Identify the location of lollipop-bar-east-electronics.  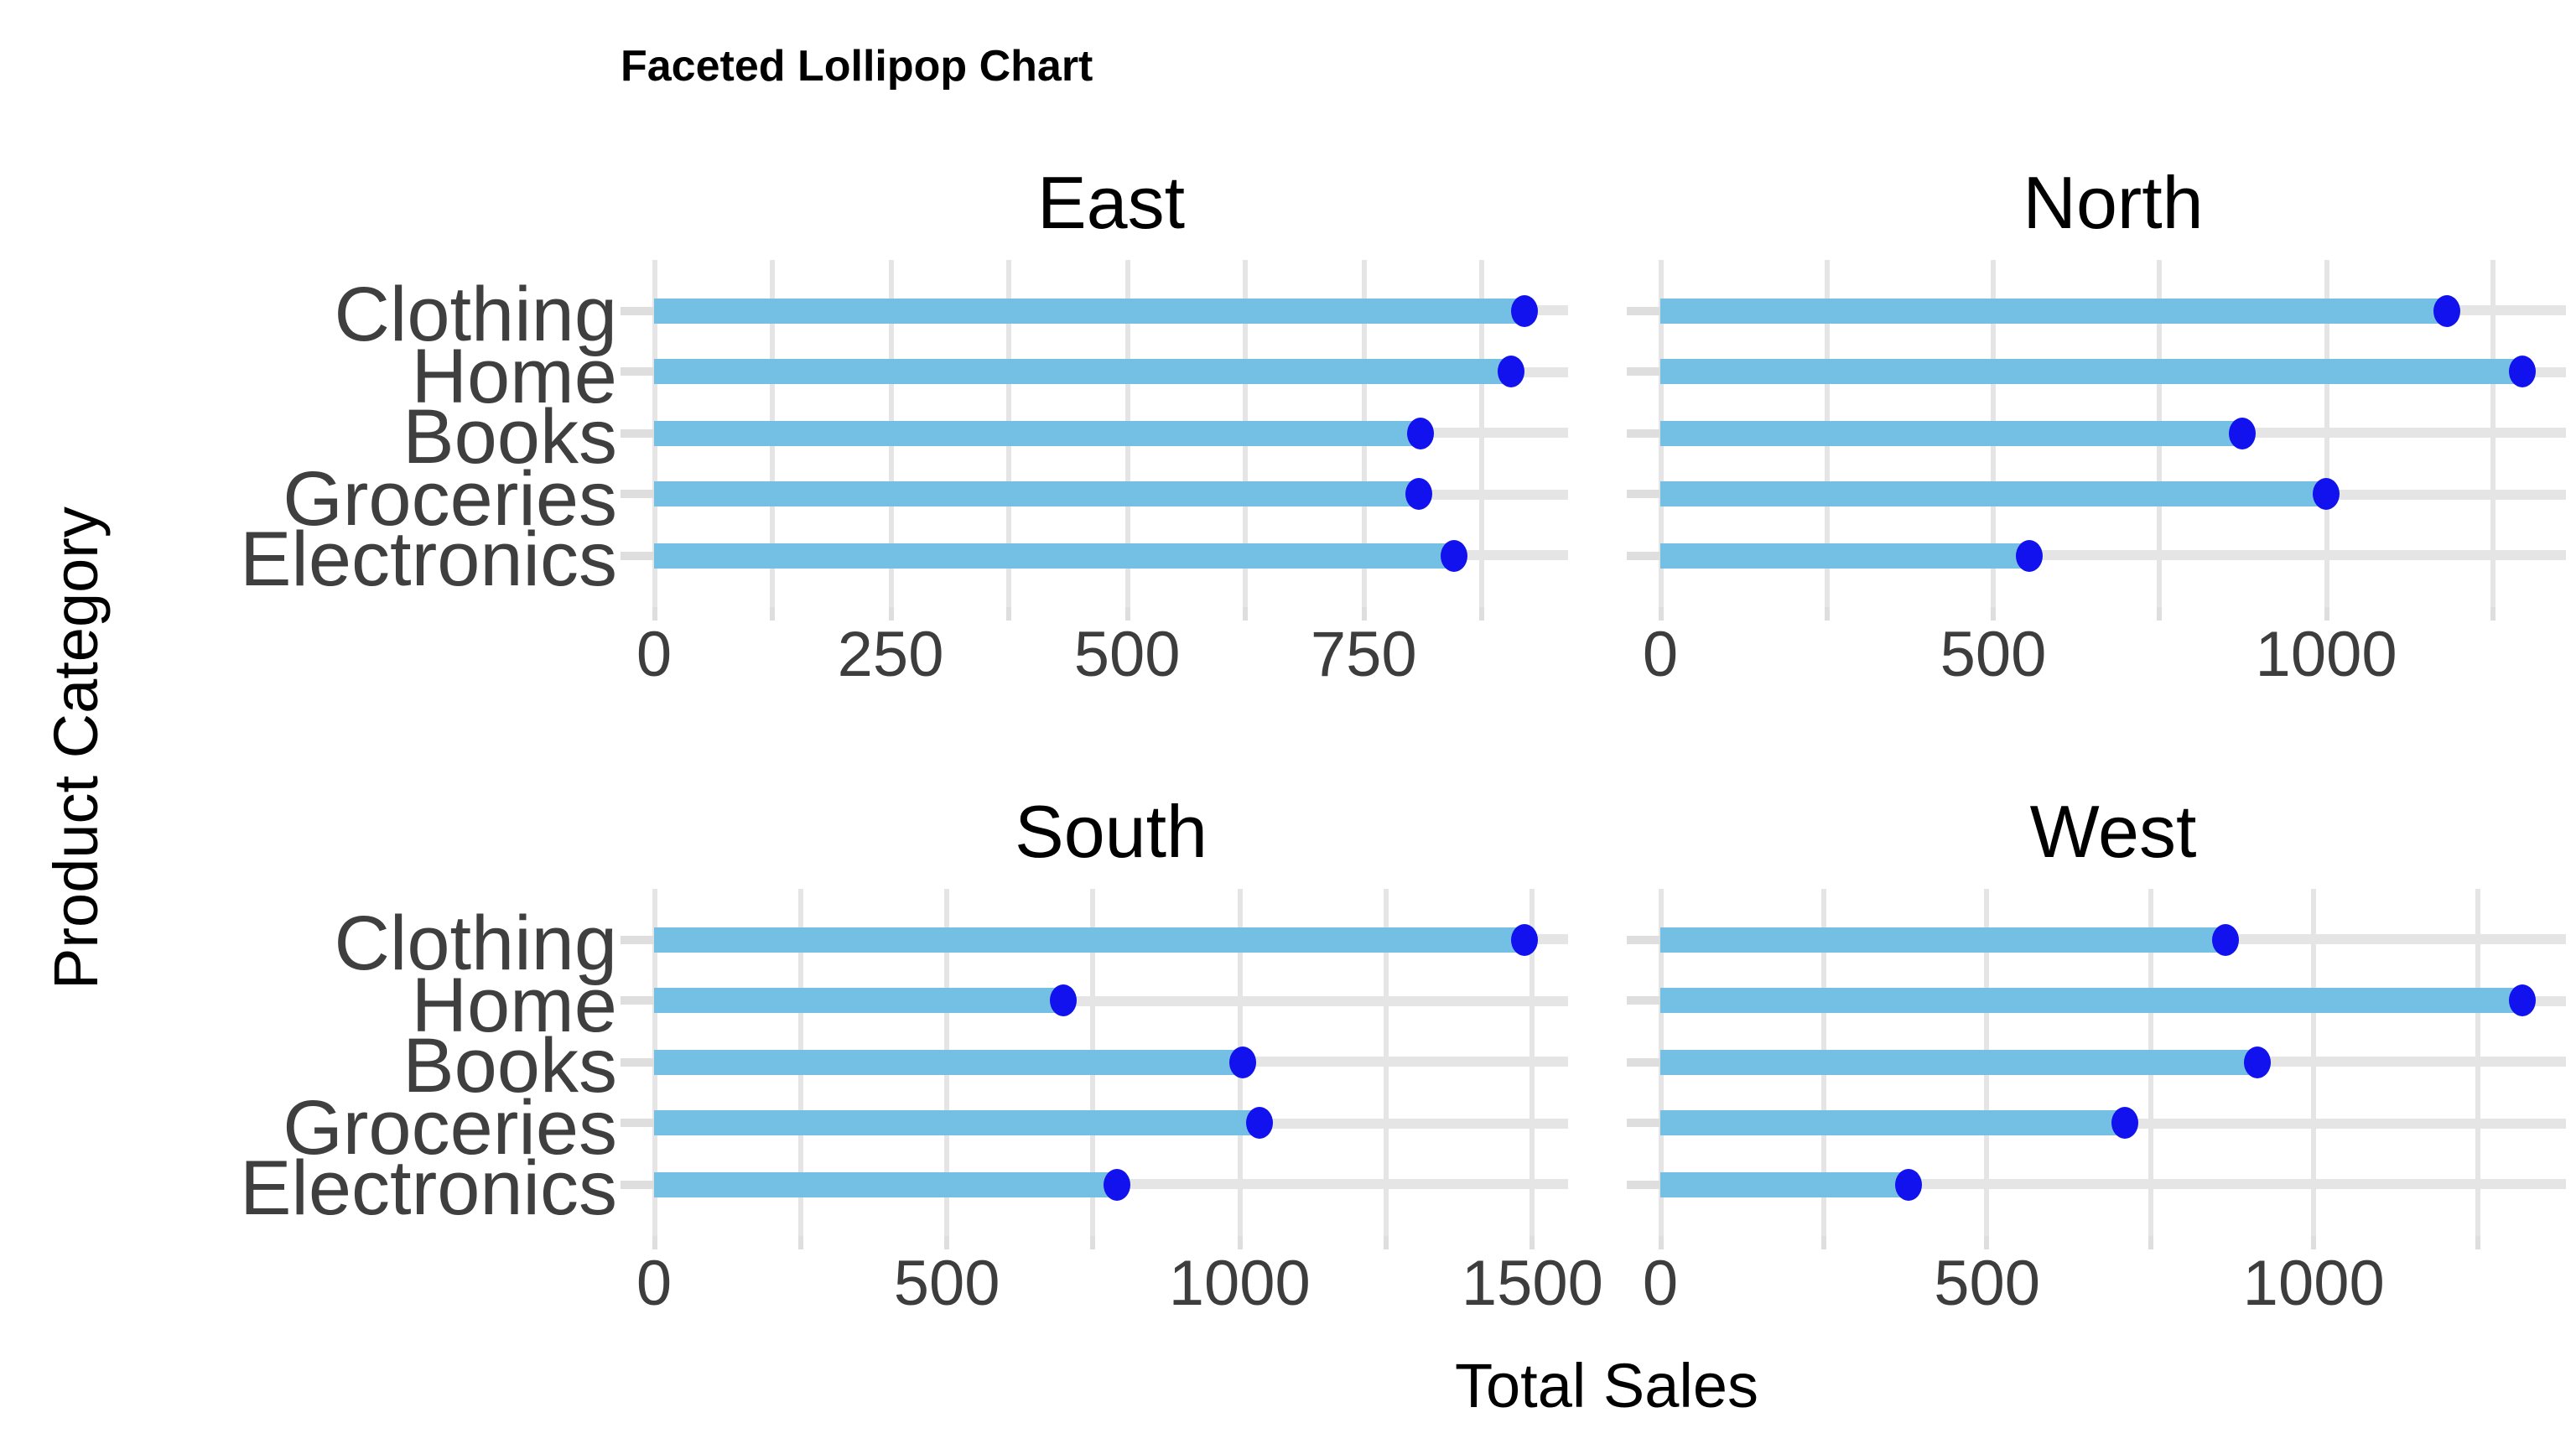
(1054, 555).